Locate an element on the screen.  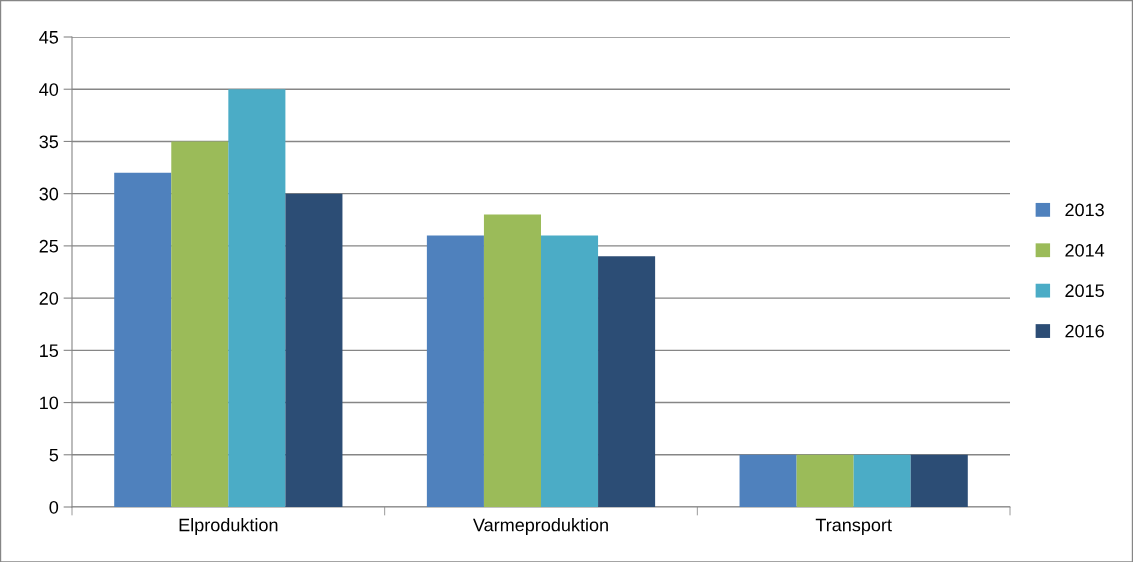
x-tick-label: Elproduktion is located at coordinates (228, 526).